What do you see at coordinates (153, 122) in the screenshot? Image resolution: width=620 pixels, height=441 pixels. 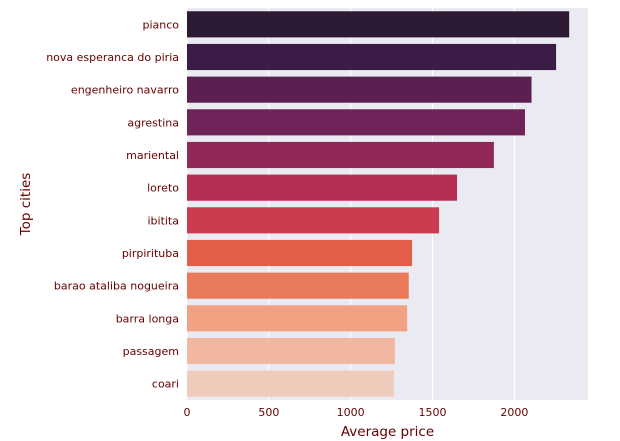 I see `y-tick-label: agrestina` at bounding box center [153, 122].